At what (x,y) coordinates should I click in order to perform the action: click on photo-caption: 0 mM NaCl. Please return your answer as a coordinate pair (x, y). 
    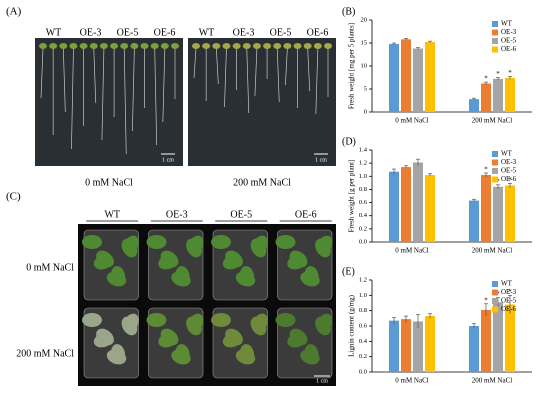
    Looking at the image, I should click on (109, 182).